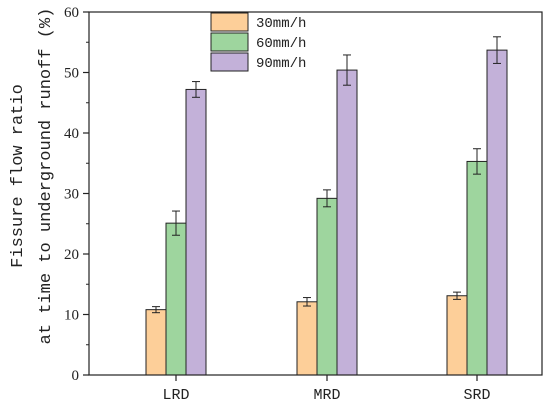 The height and width of the screenshot is (412, 550). Describe the element at coordinates (71, 316) in the screenshot. I see `y-tick-label: 10` at that location.